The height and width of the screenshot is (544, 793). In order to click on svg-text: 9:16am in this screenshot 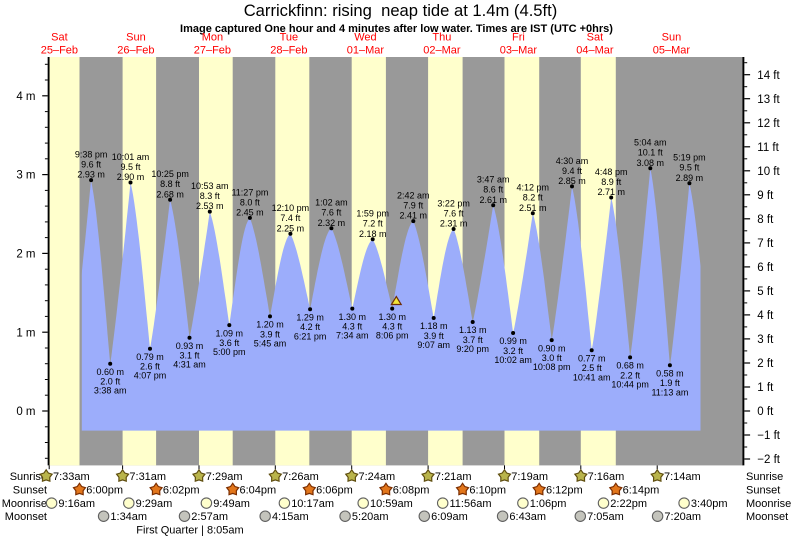, I will do `click(76, 504)`.